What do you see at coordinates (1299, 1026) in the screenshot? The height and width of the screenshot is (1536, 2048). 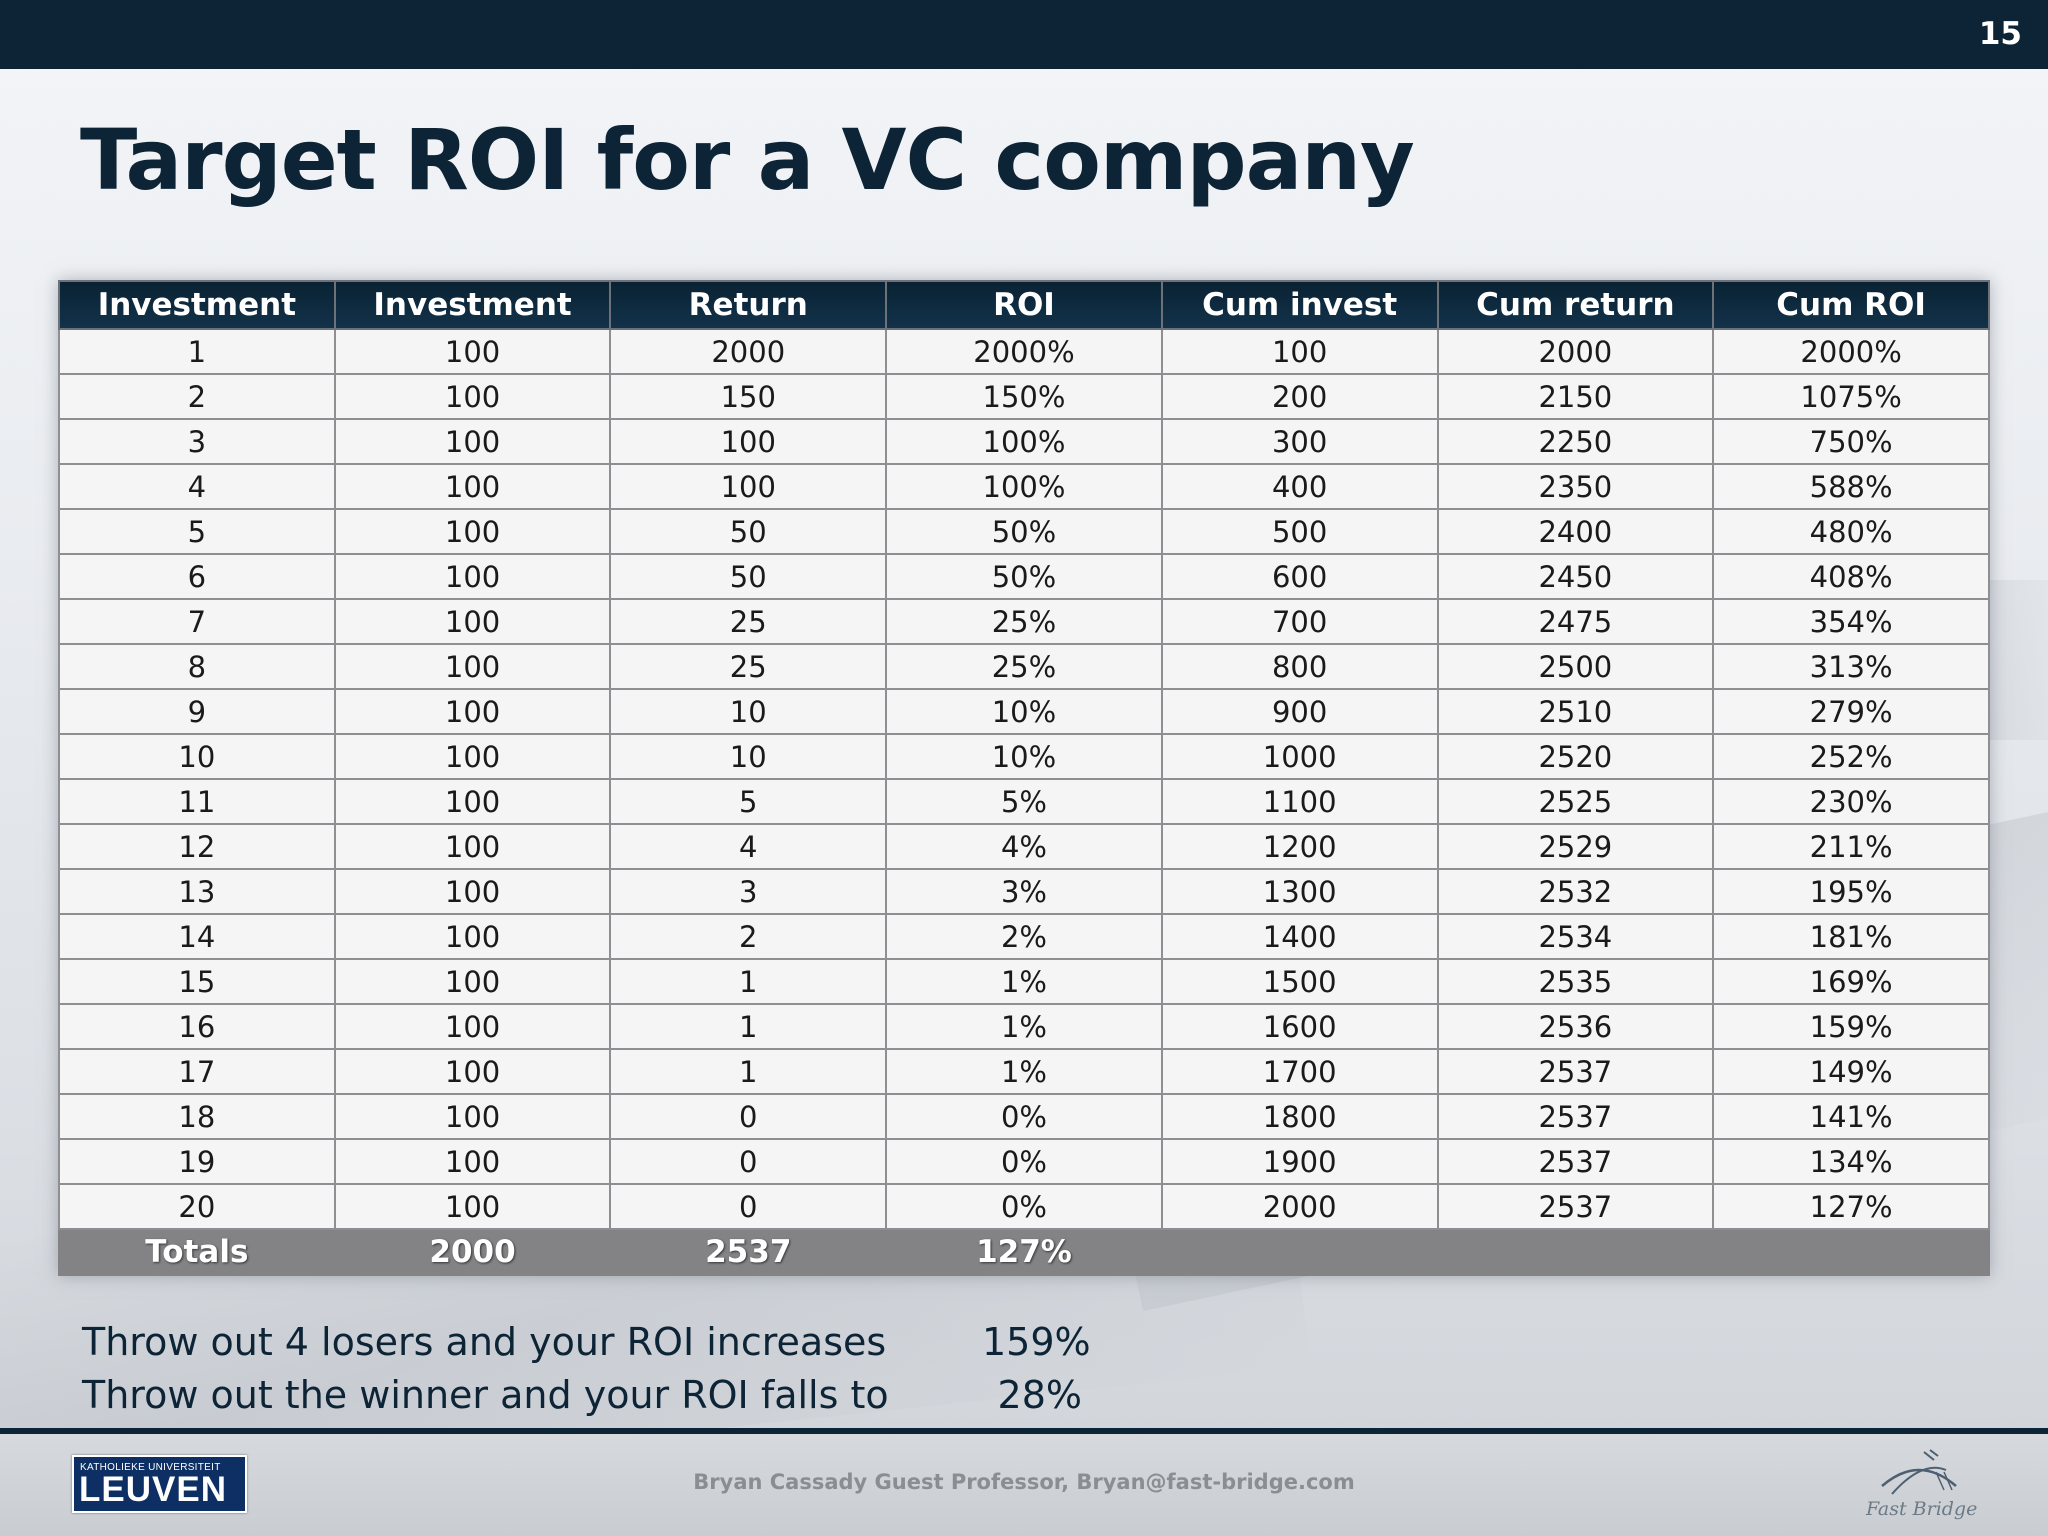 I see `table-cell: 1600` at bounding box center [1299, 1026].